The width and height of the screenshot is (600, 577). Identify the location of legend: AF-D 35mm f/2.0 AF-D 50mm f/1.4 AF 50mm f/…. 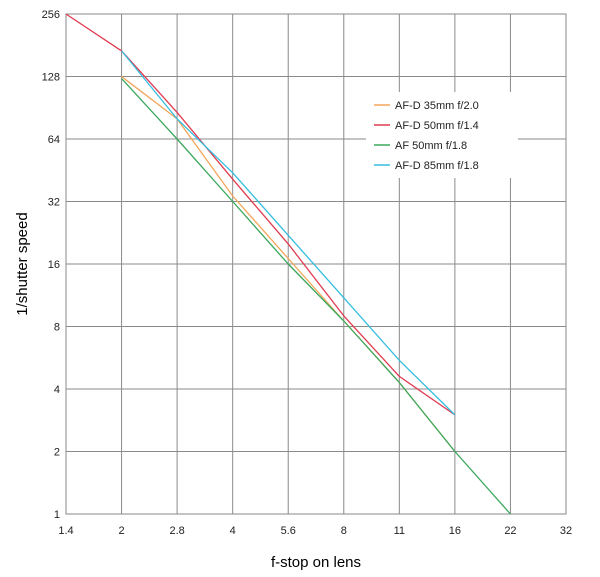
(442, 135).